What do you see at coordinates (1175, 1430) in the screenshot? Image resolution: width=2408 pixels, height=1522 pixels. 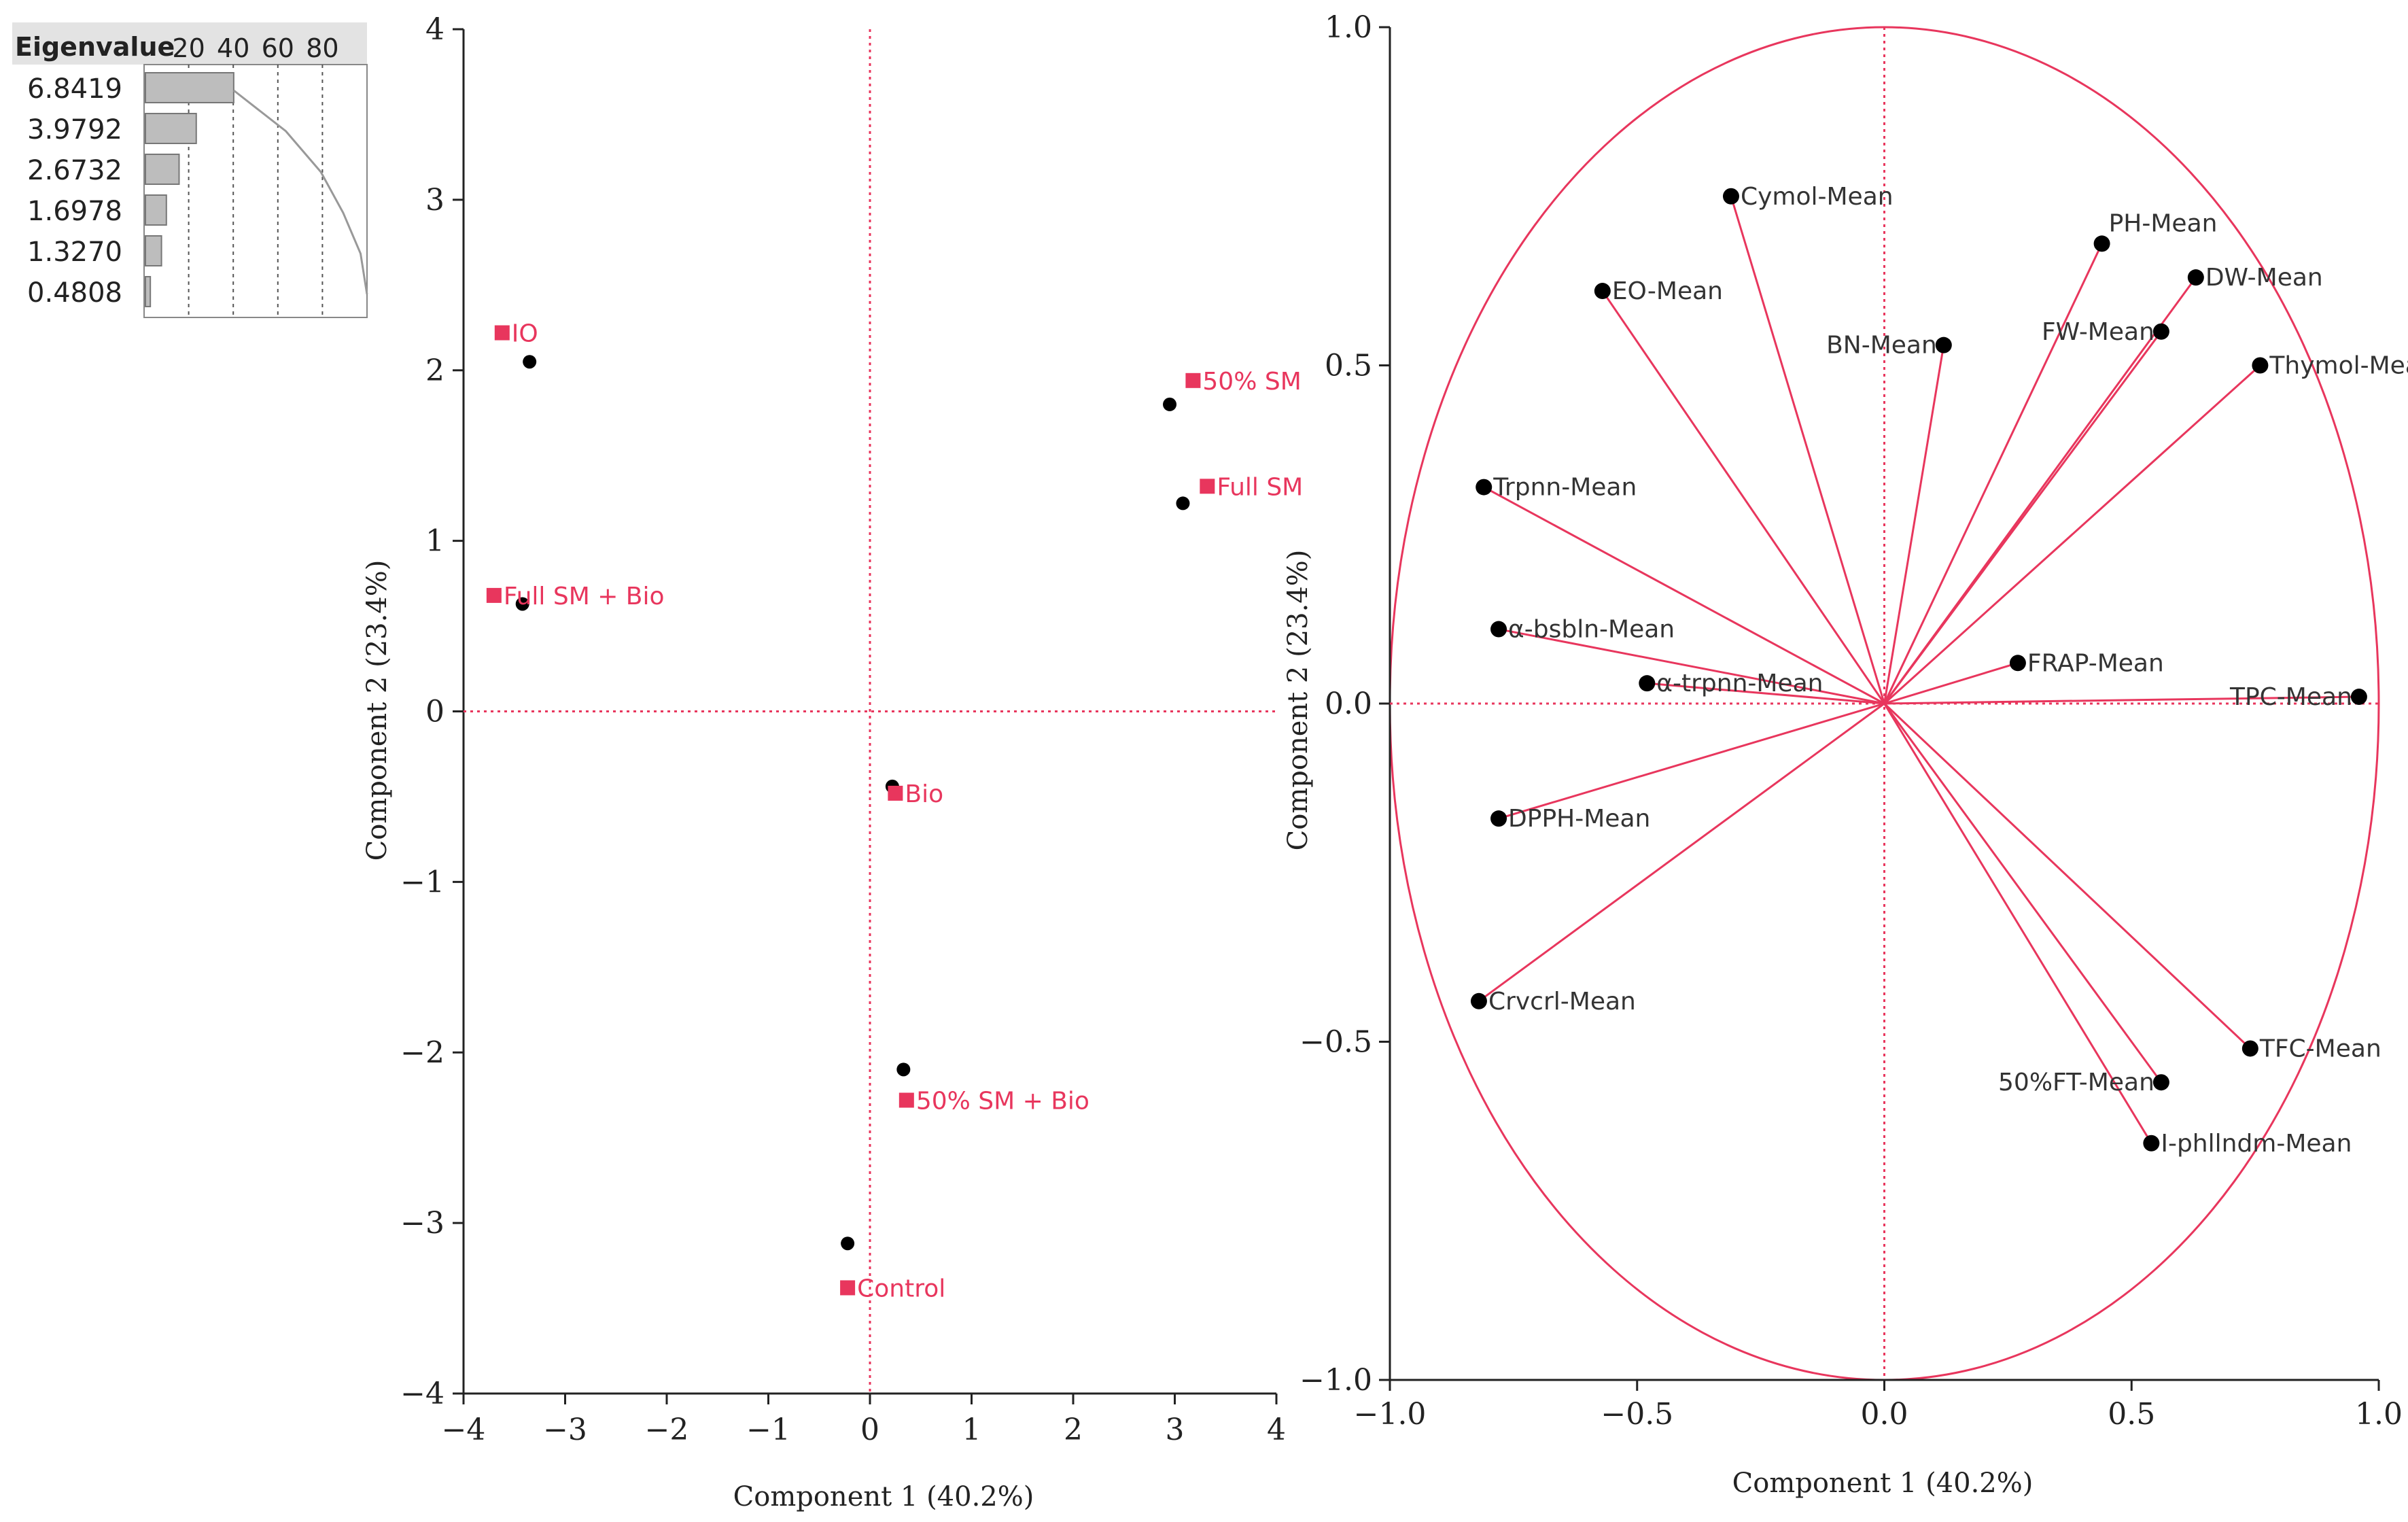 I see `score-x-tick-label: 3` at bounding box center [1175, 1430].